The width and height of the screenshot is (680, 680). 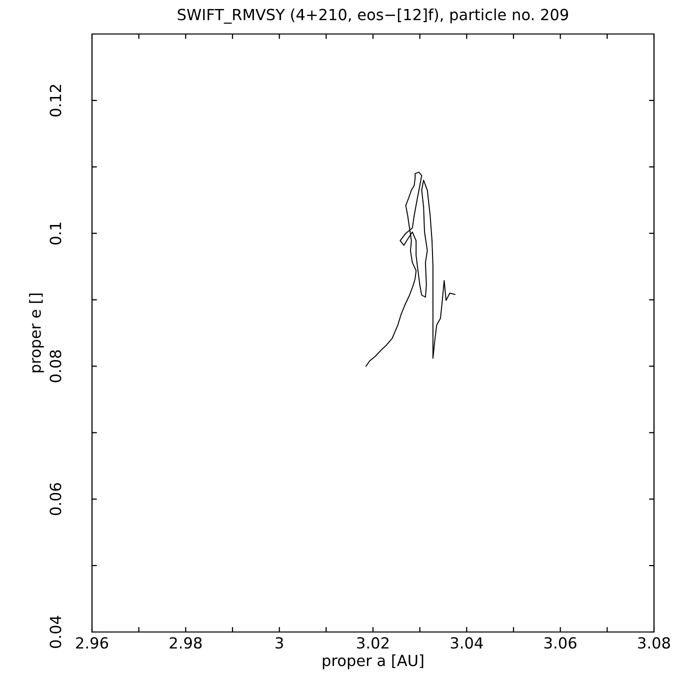 What do you see at coordinates (56, 100) in the screenshot?
I see `y-tick-label: 0.12` at bounding box center [56, 100].